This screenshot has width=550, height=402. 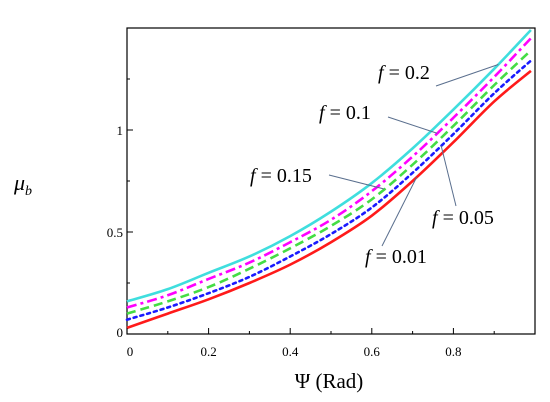 I want to click on x-tick-label: 0, so click(x=130, y=351).